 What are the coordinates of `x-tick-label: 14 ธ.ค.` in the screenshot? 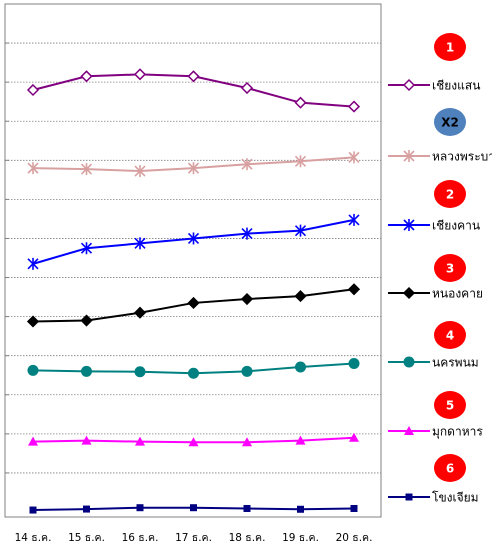 It's located at (33, 538).